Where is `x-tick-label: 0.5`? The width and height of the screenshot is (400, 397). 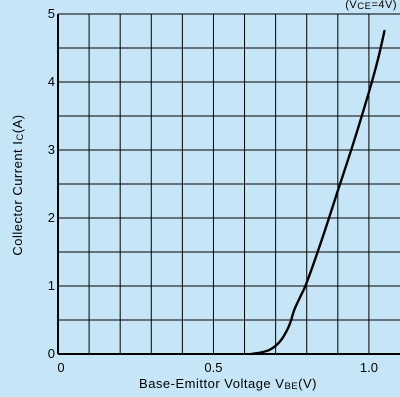 x-tick-label: 0.5 is located at coordinates (213, 367).